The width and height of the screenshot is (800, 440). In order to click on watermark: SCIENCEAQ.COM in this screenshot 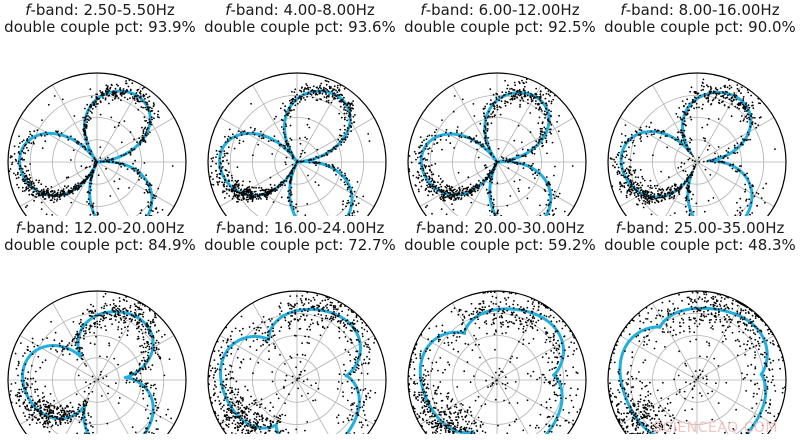, I will do `click(715, 428)`.